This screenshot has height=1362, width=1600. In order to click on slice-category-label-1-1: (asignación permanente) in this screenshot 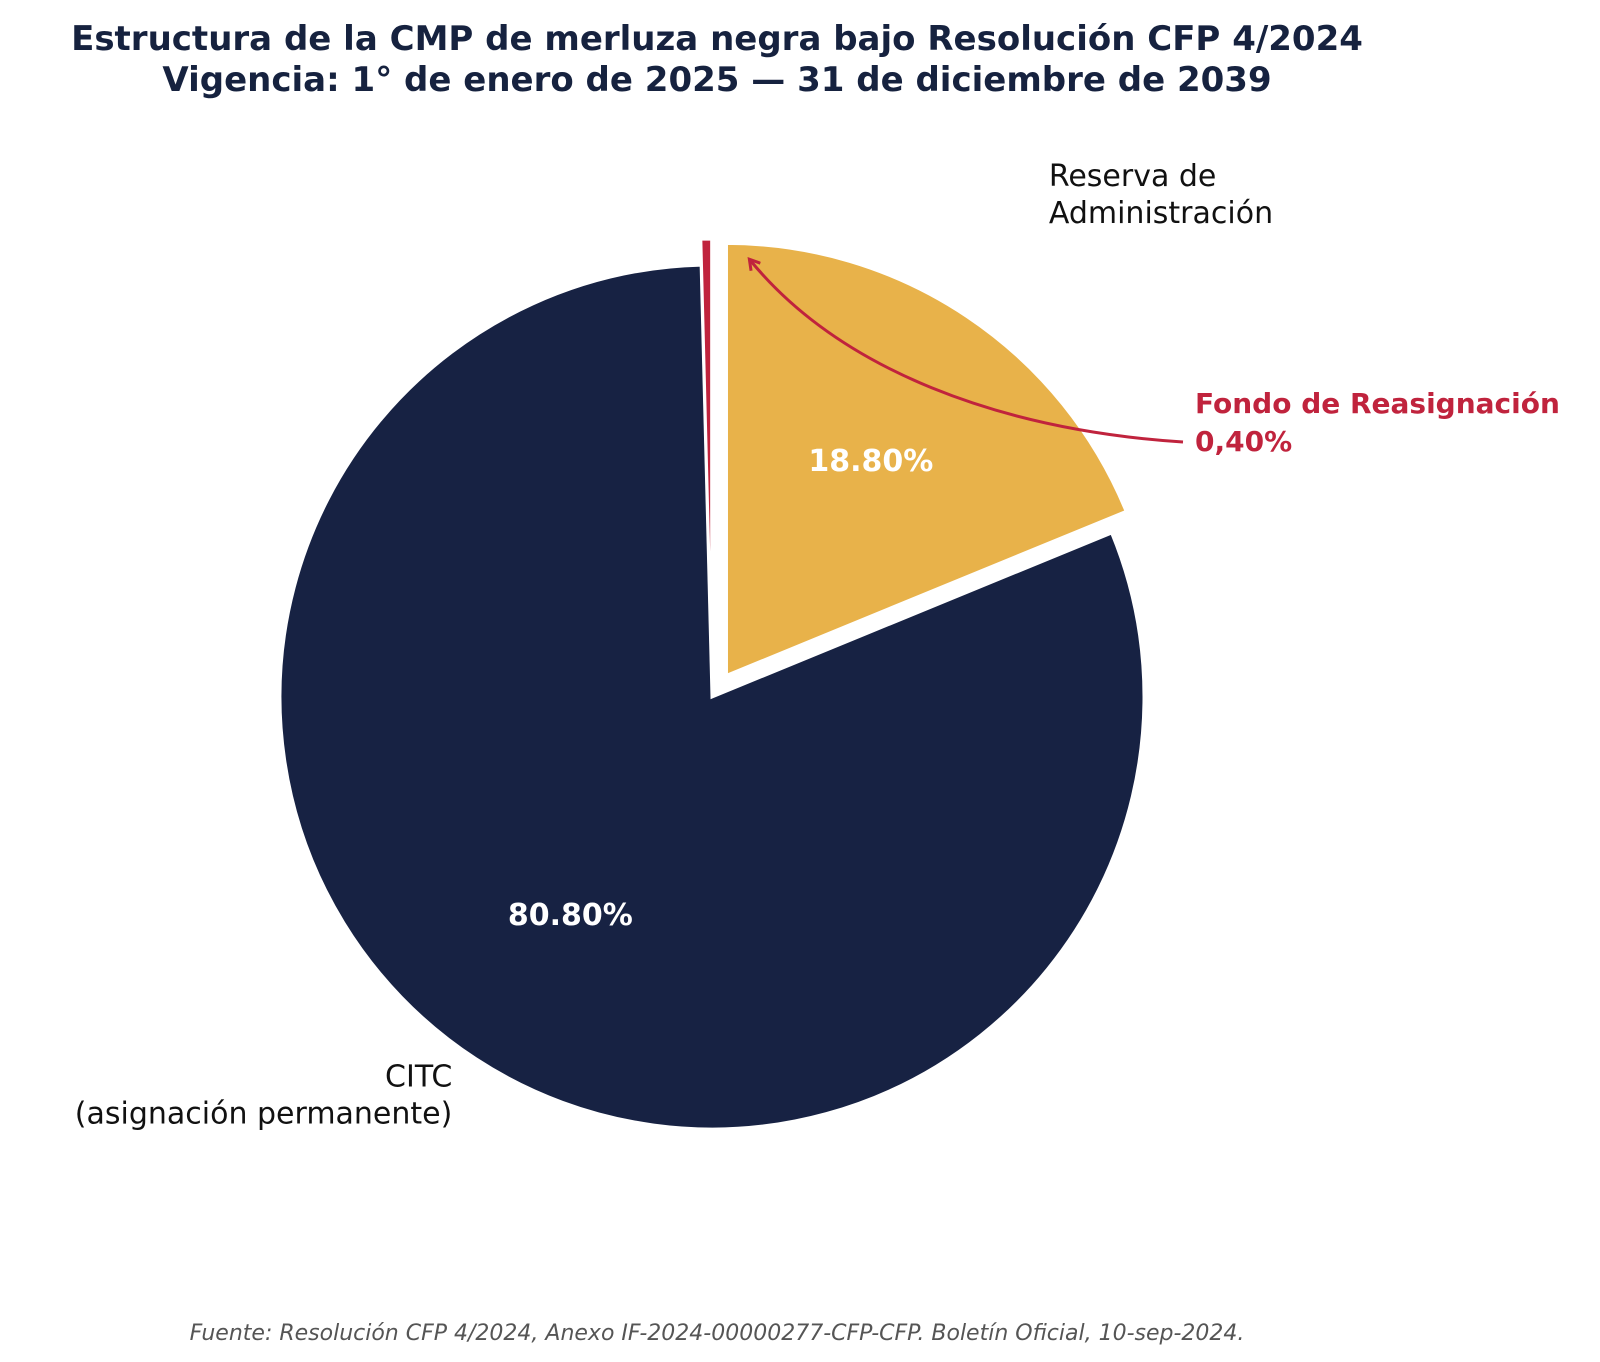, I will do `click(264, 1113)`.